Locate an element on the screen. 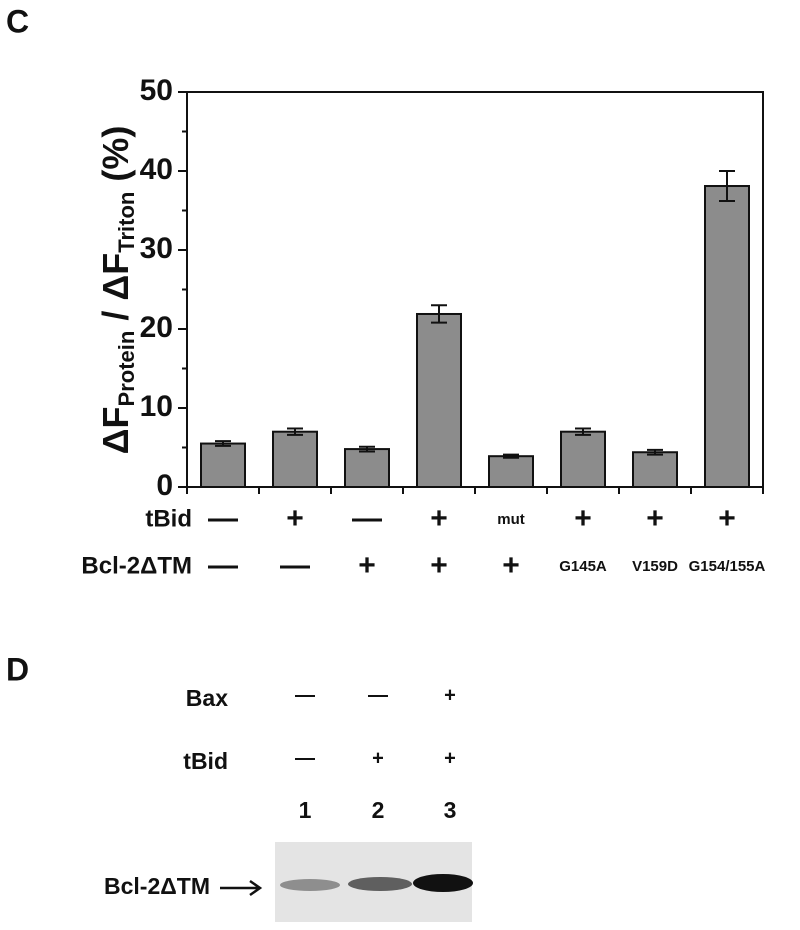 This screenshot has height=930, width=800. y-axis-label: ΔFProtein / ΔFTriton (%) is located at coordinates (117, 290).